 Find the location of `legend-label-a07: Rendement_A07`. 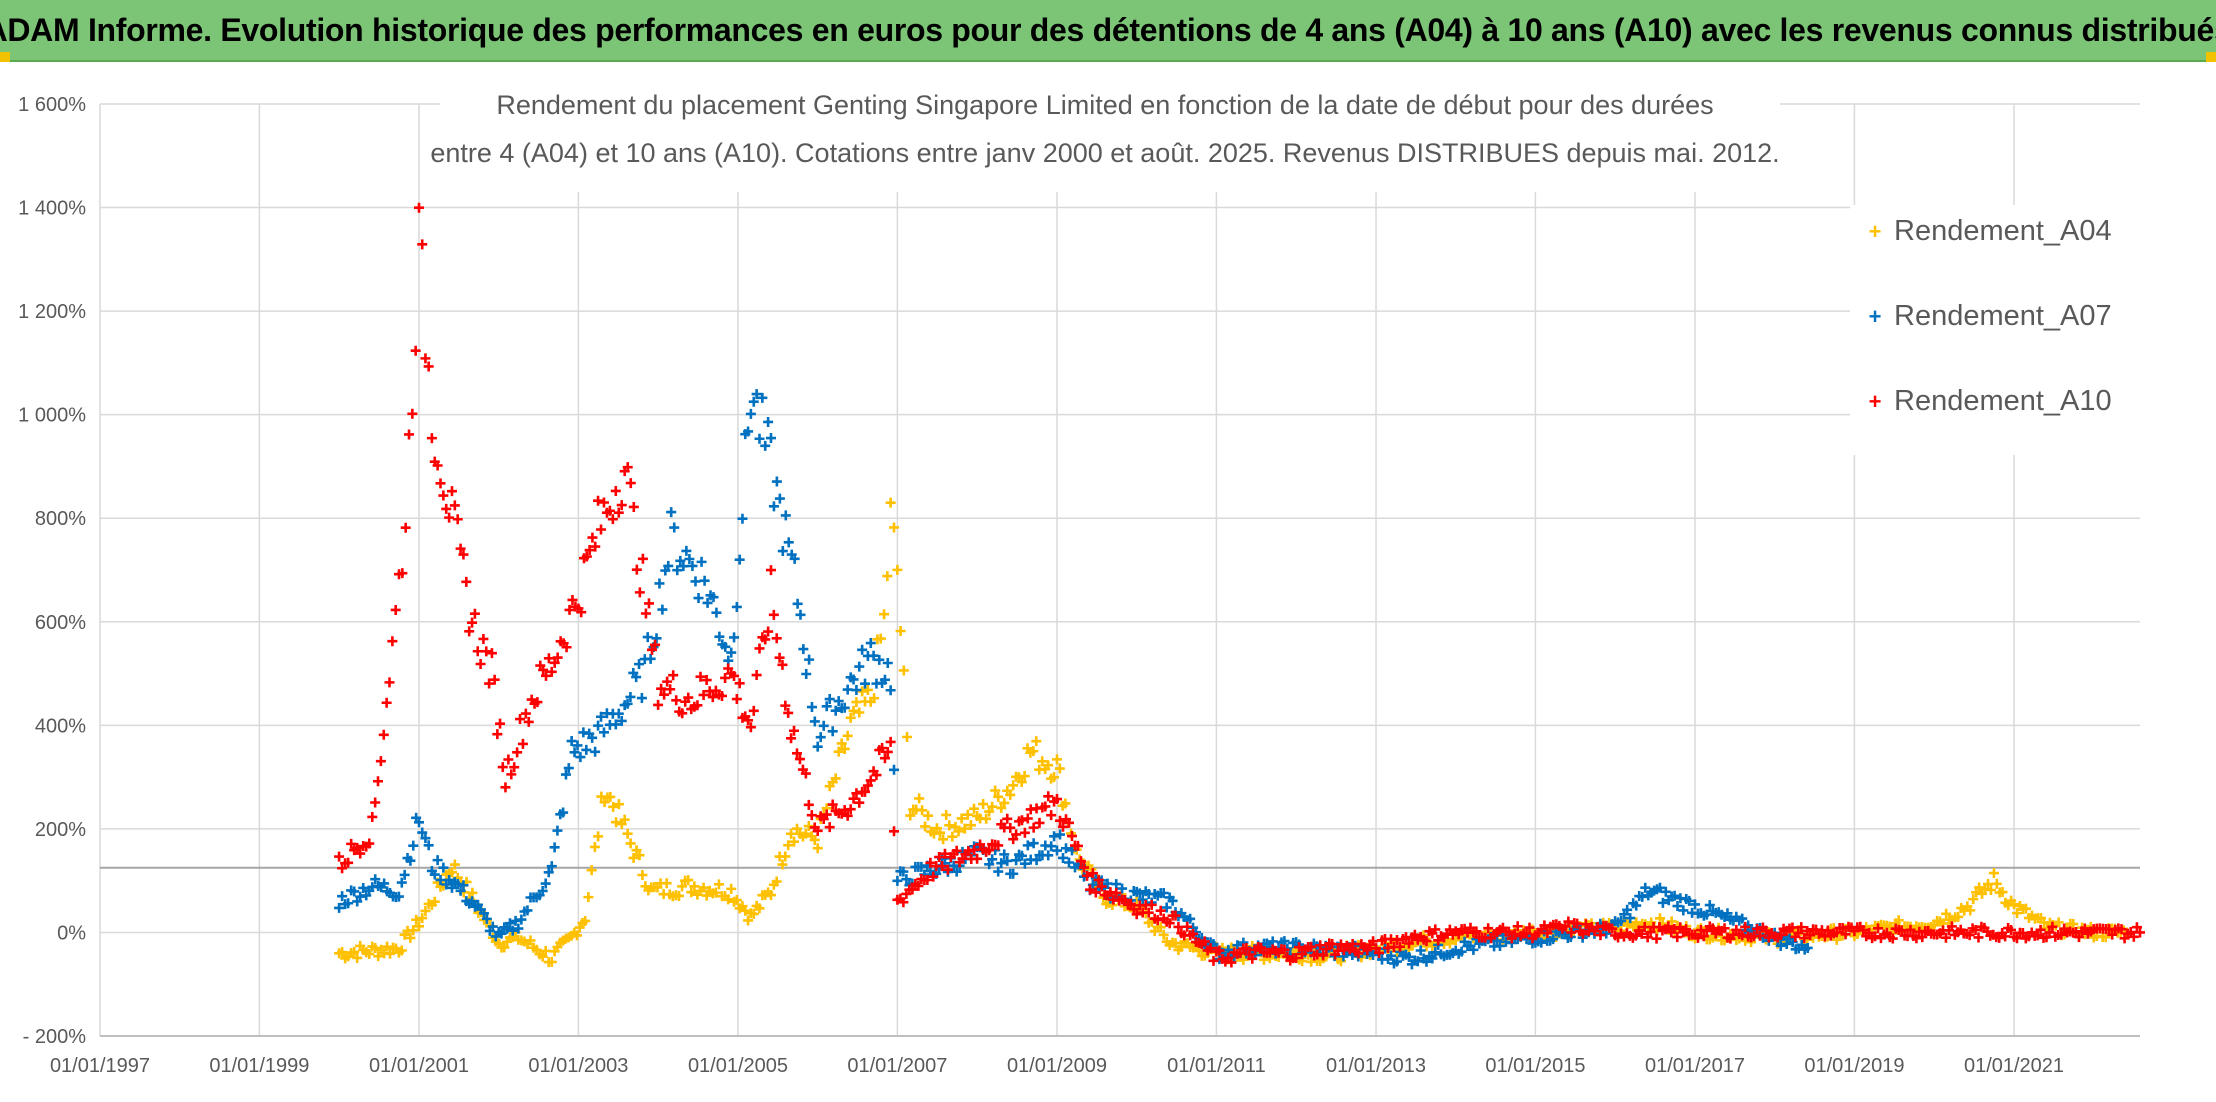

legend-label-a07: Rendement_A07 is located at coordinates (2003, 316).